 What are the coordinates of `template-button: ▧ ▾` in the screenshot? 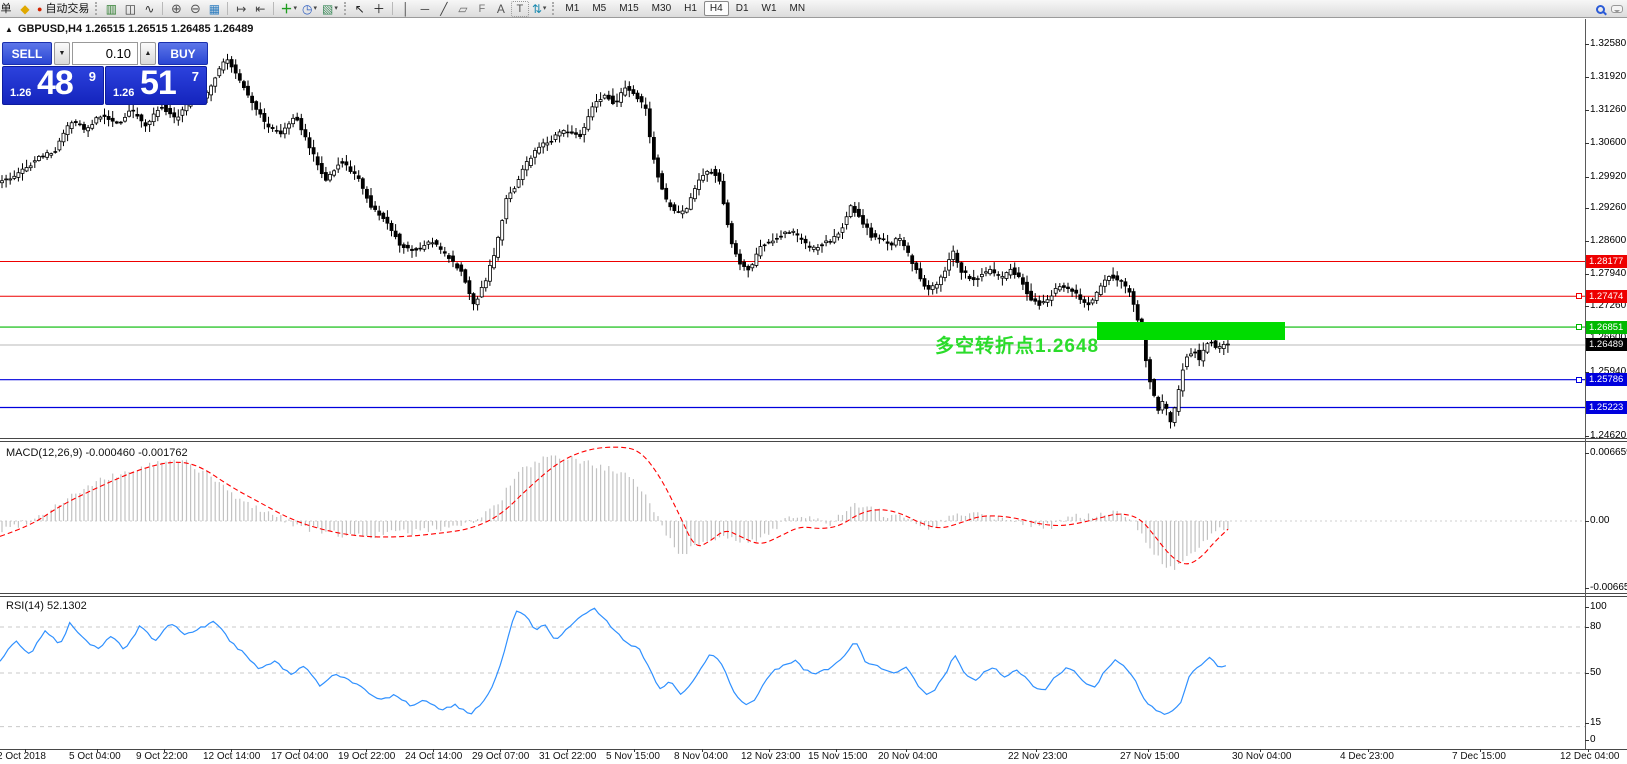 It's located at (329, 8).